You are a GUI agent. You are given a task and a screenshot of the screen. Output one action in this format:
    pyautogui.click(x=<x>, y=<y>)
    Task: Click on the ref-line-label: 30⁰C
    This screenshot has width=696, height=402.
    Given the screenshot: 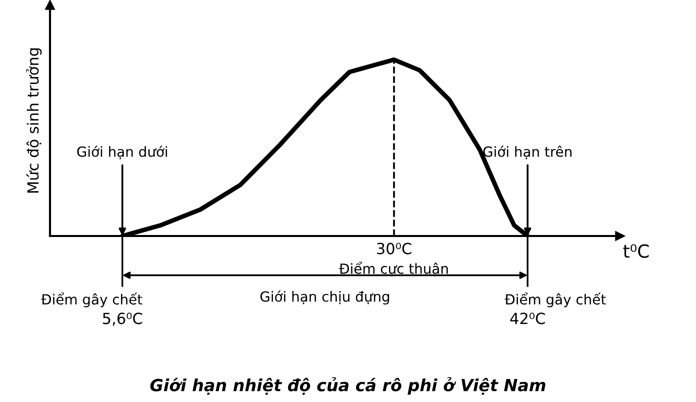 What is the action you would take?
    pyautogui.click(x=394, y=248)
    